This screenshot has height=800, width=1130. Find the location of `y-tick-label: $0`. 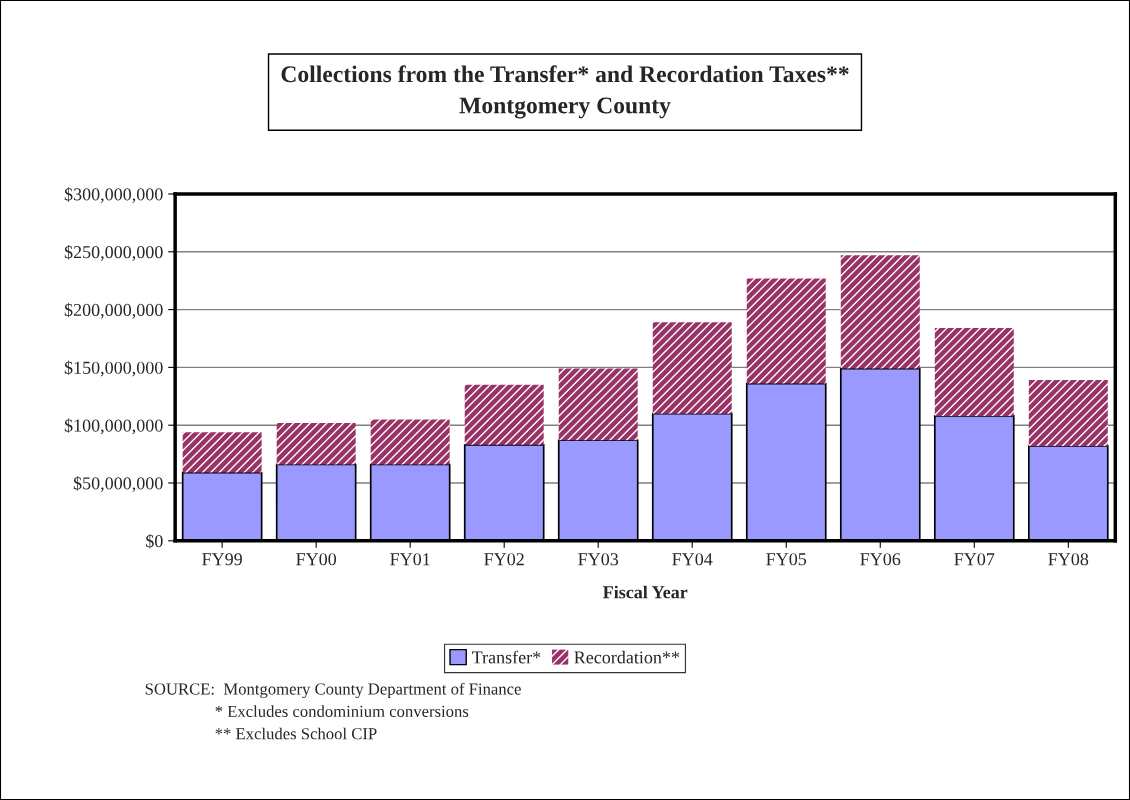

y-tick-label: $0 is located at coordinates (154, 541).